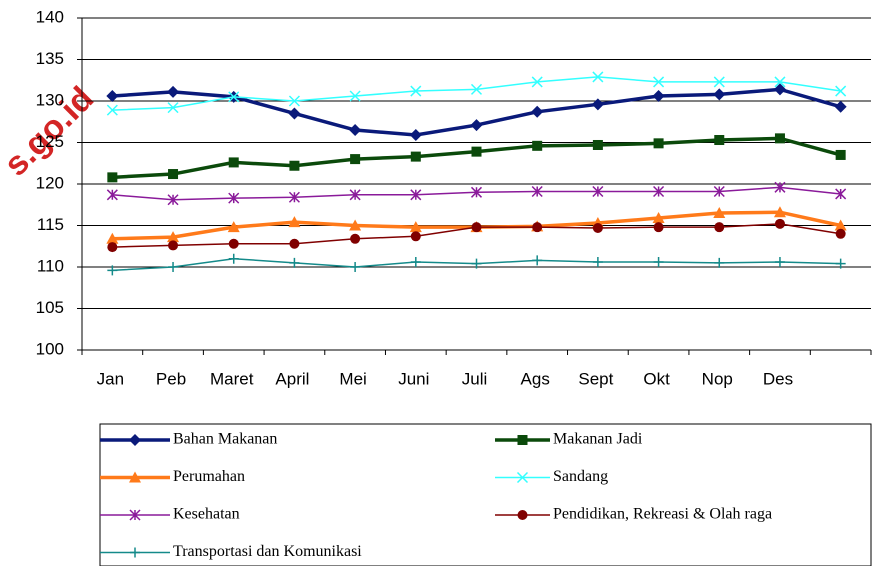 This screenshot has height=566, width=872. Describe the element at coordinates (292, 378) in the screenshot. I see `x-tick-label: April` at that location.